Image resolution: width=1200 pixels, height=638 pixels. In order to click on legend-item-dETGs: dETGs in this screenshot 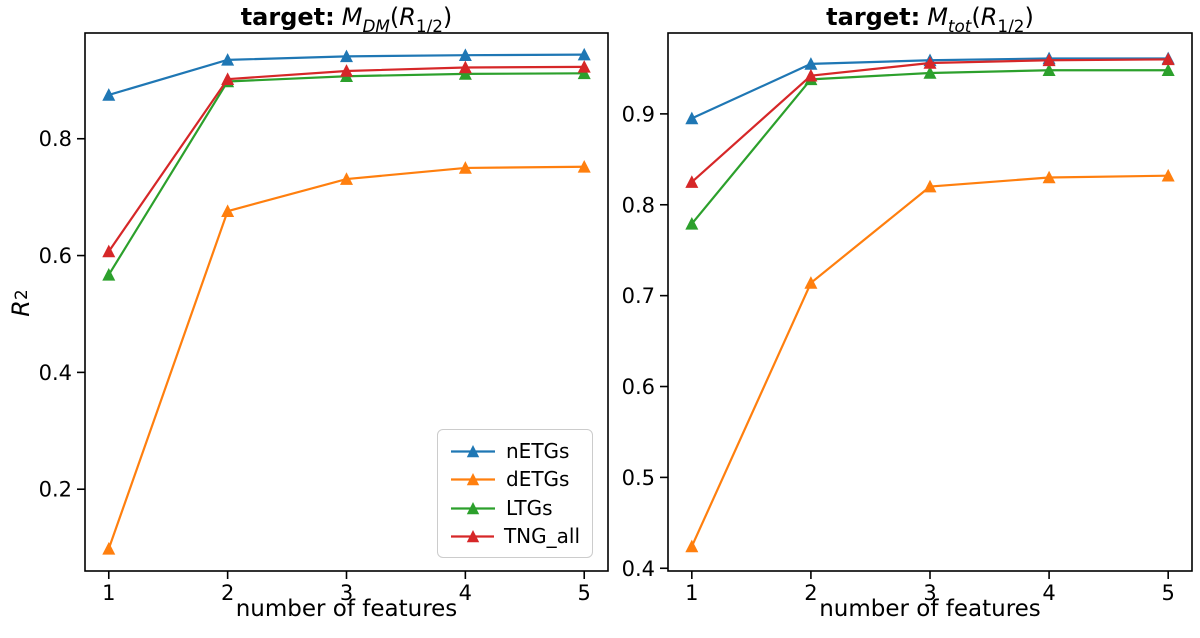, I will do `click(515, 479)`.